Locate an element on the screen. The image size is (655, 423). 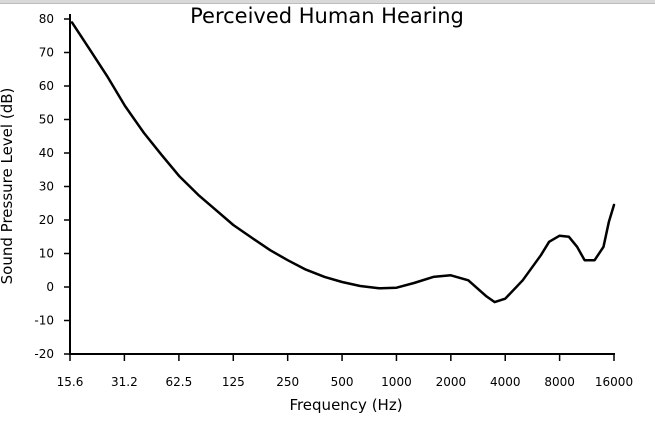
y-tick-label: 50 is located at coordinates (46, 120).